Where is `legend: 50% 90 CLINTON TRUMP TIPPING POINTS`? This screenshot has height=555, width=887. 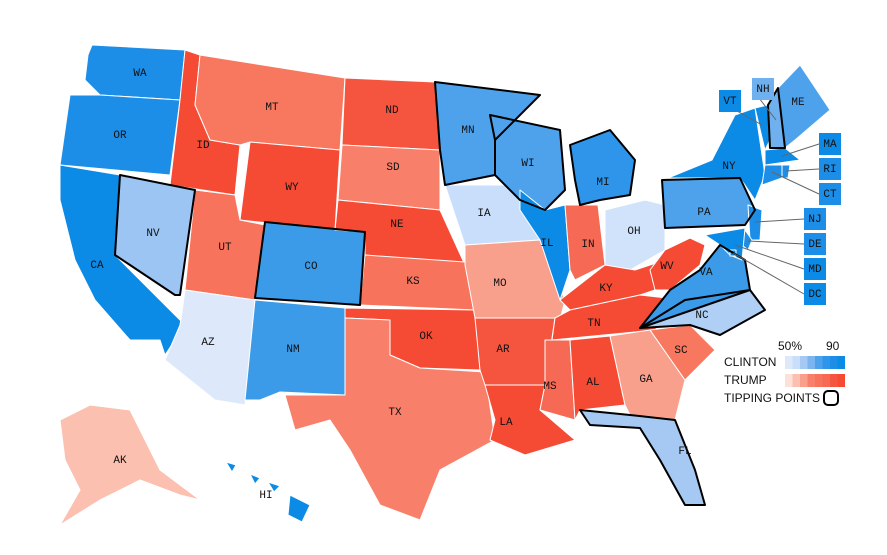
legend: 50% 90 CLINTON TRUMP TIPPING POINTS is located at coordinates (784, 372).